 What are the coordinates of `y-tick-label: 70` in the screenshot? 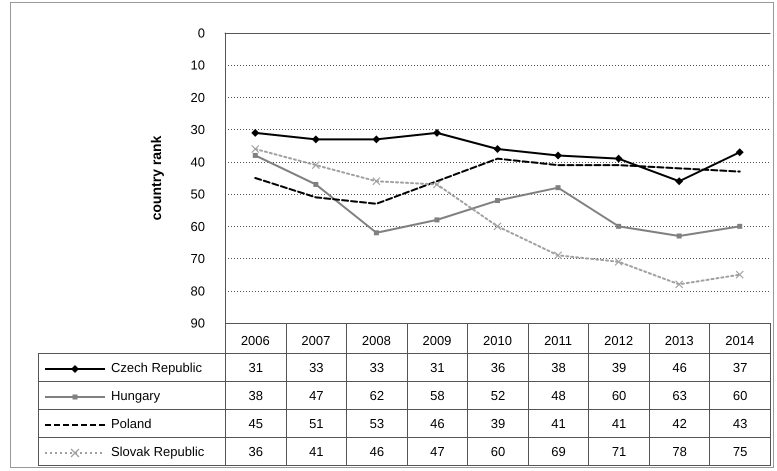 It's located at (197, 258).